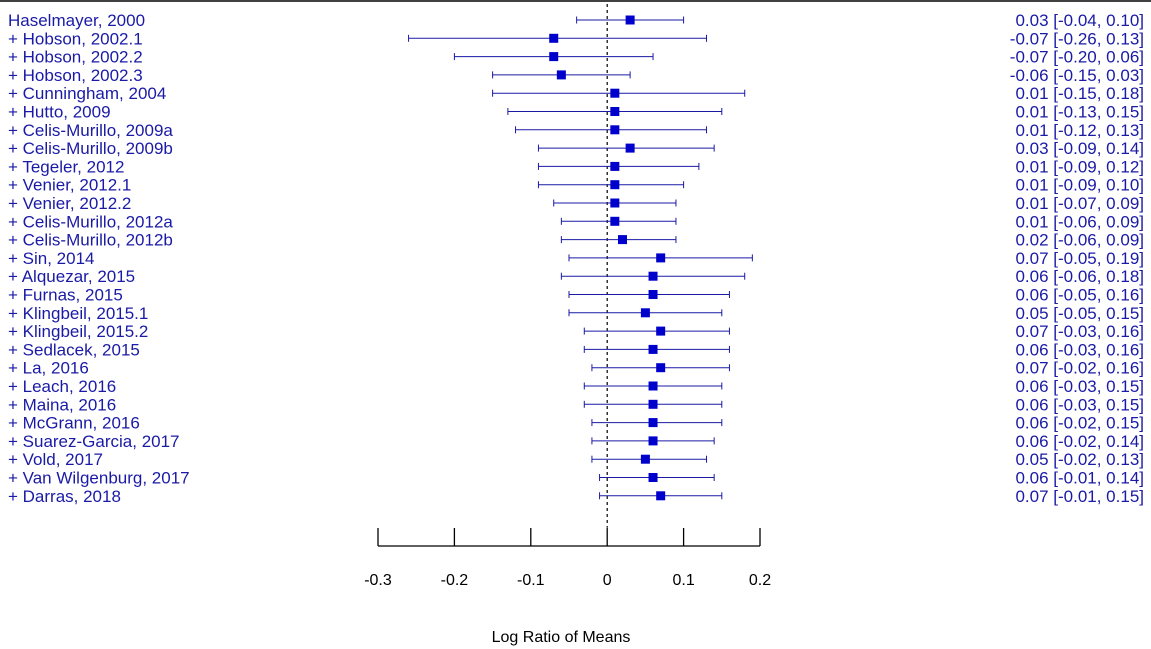 Image resolution: width=1151 pixels, height=649 pixels. What do you see at coordinates (1079, 130) in the screenshot?
I see `ci-text: 0.01 [-0.12, 0.13]` at bounding box center [1079, 130].